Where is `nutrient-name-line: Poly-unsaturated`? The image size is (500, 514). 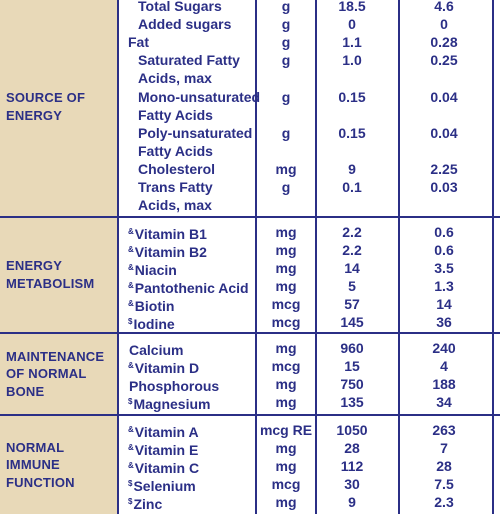
nutrient-name-line: Poly-unsaturated is located at coordinates (195, 133).